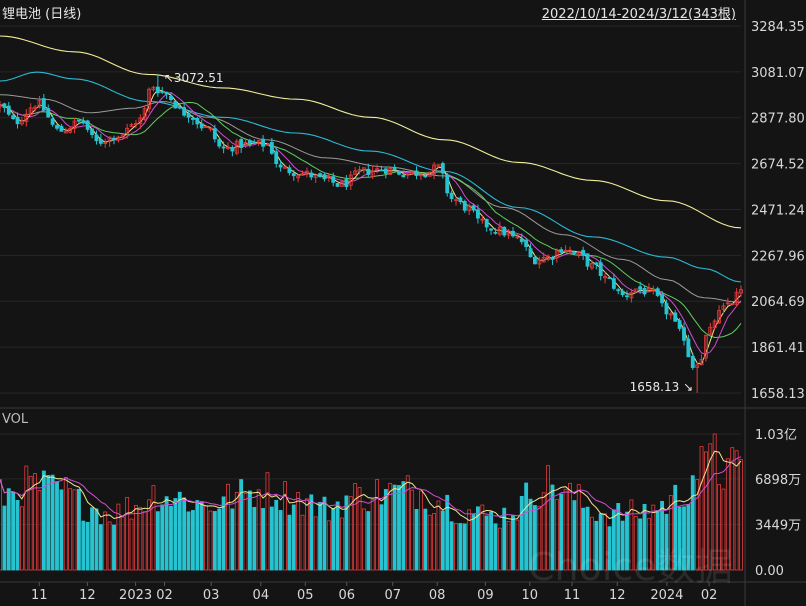 Image resolution: width=806 pixels, height=606 pixels. Describe the element at coordinates (194, 78) in the screenshot. I see `high-annotation: ↖3072.51` at that location.